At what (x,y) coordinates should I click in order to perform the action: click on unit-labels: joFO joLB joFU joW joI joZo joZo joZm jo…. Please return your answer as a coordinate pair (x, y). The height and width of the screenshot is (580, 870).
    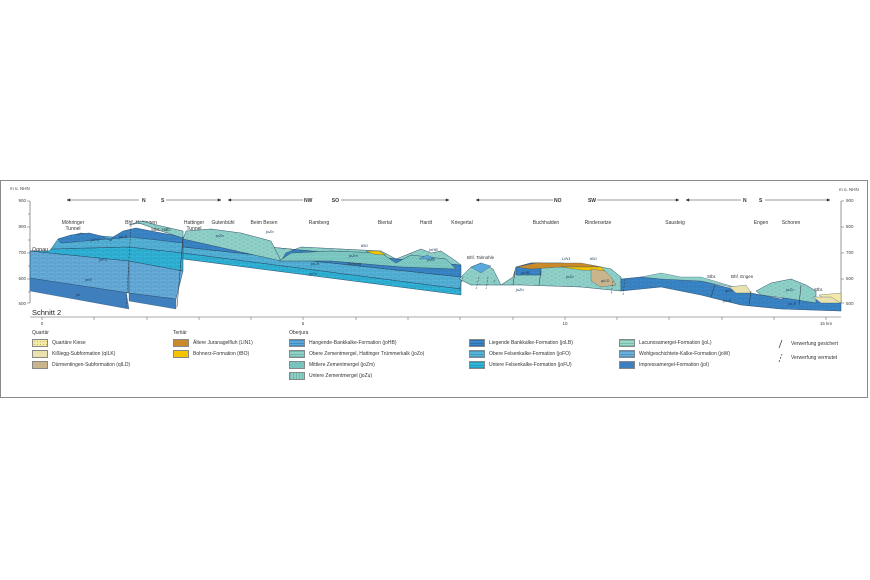
    Looking at the image, I should click on (435, 267).